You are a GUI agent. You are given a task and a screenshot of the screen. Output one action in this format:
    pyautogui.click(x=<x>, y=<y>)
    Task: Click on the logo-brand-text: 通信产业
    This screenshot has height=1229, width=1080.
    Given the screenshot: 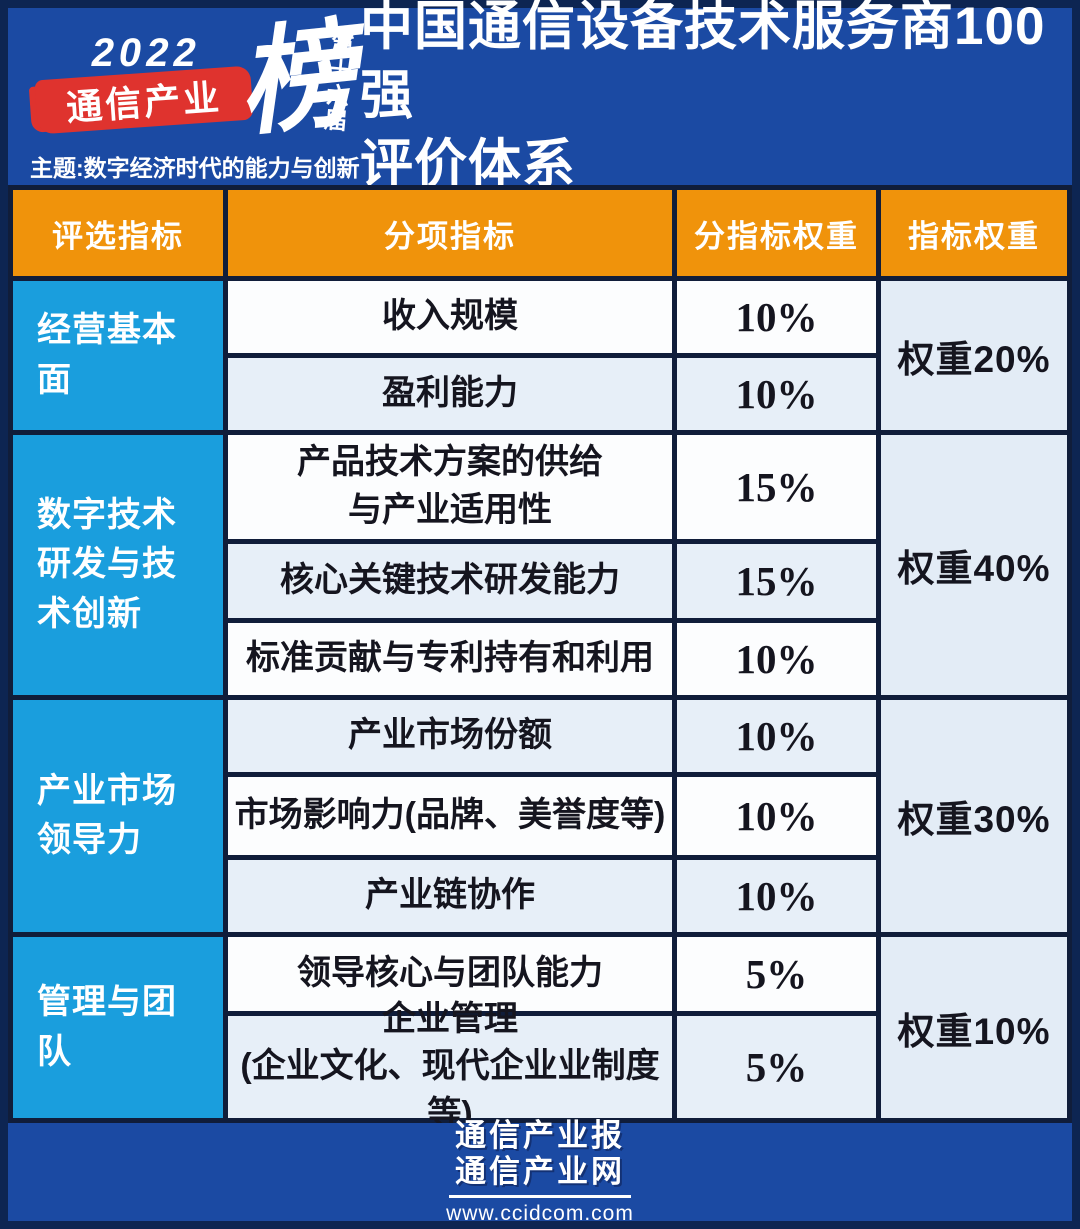 What is the action you would take?
    pyautogui.click(x=144, y=102)
    